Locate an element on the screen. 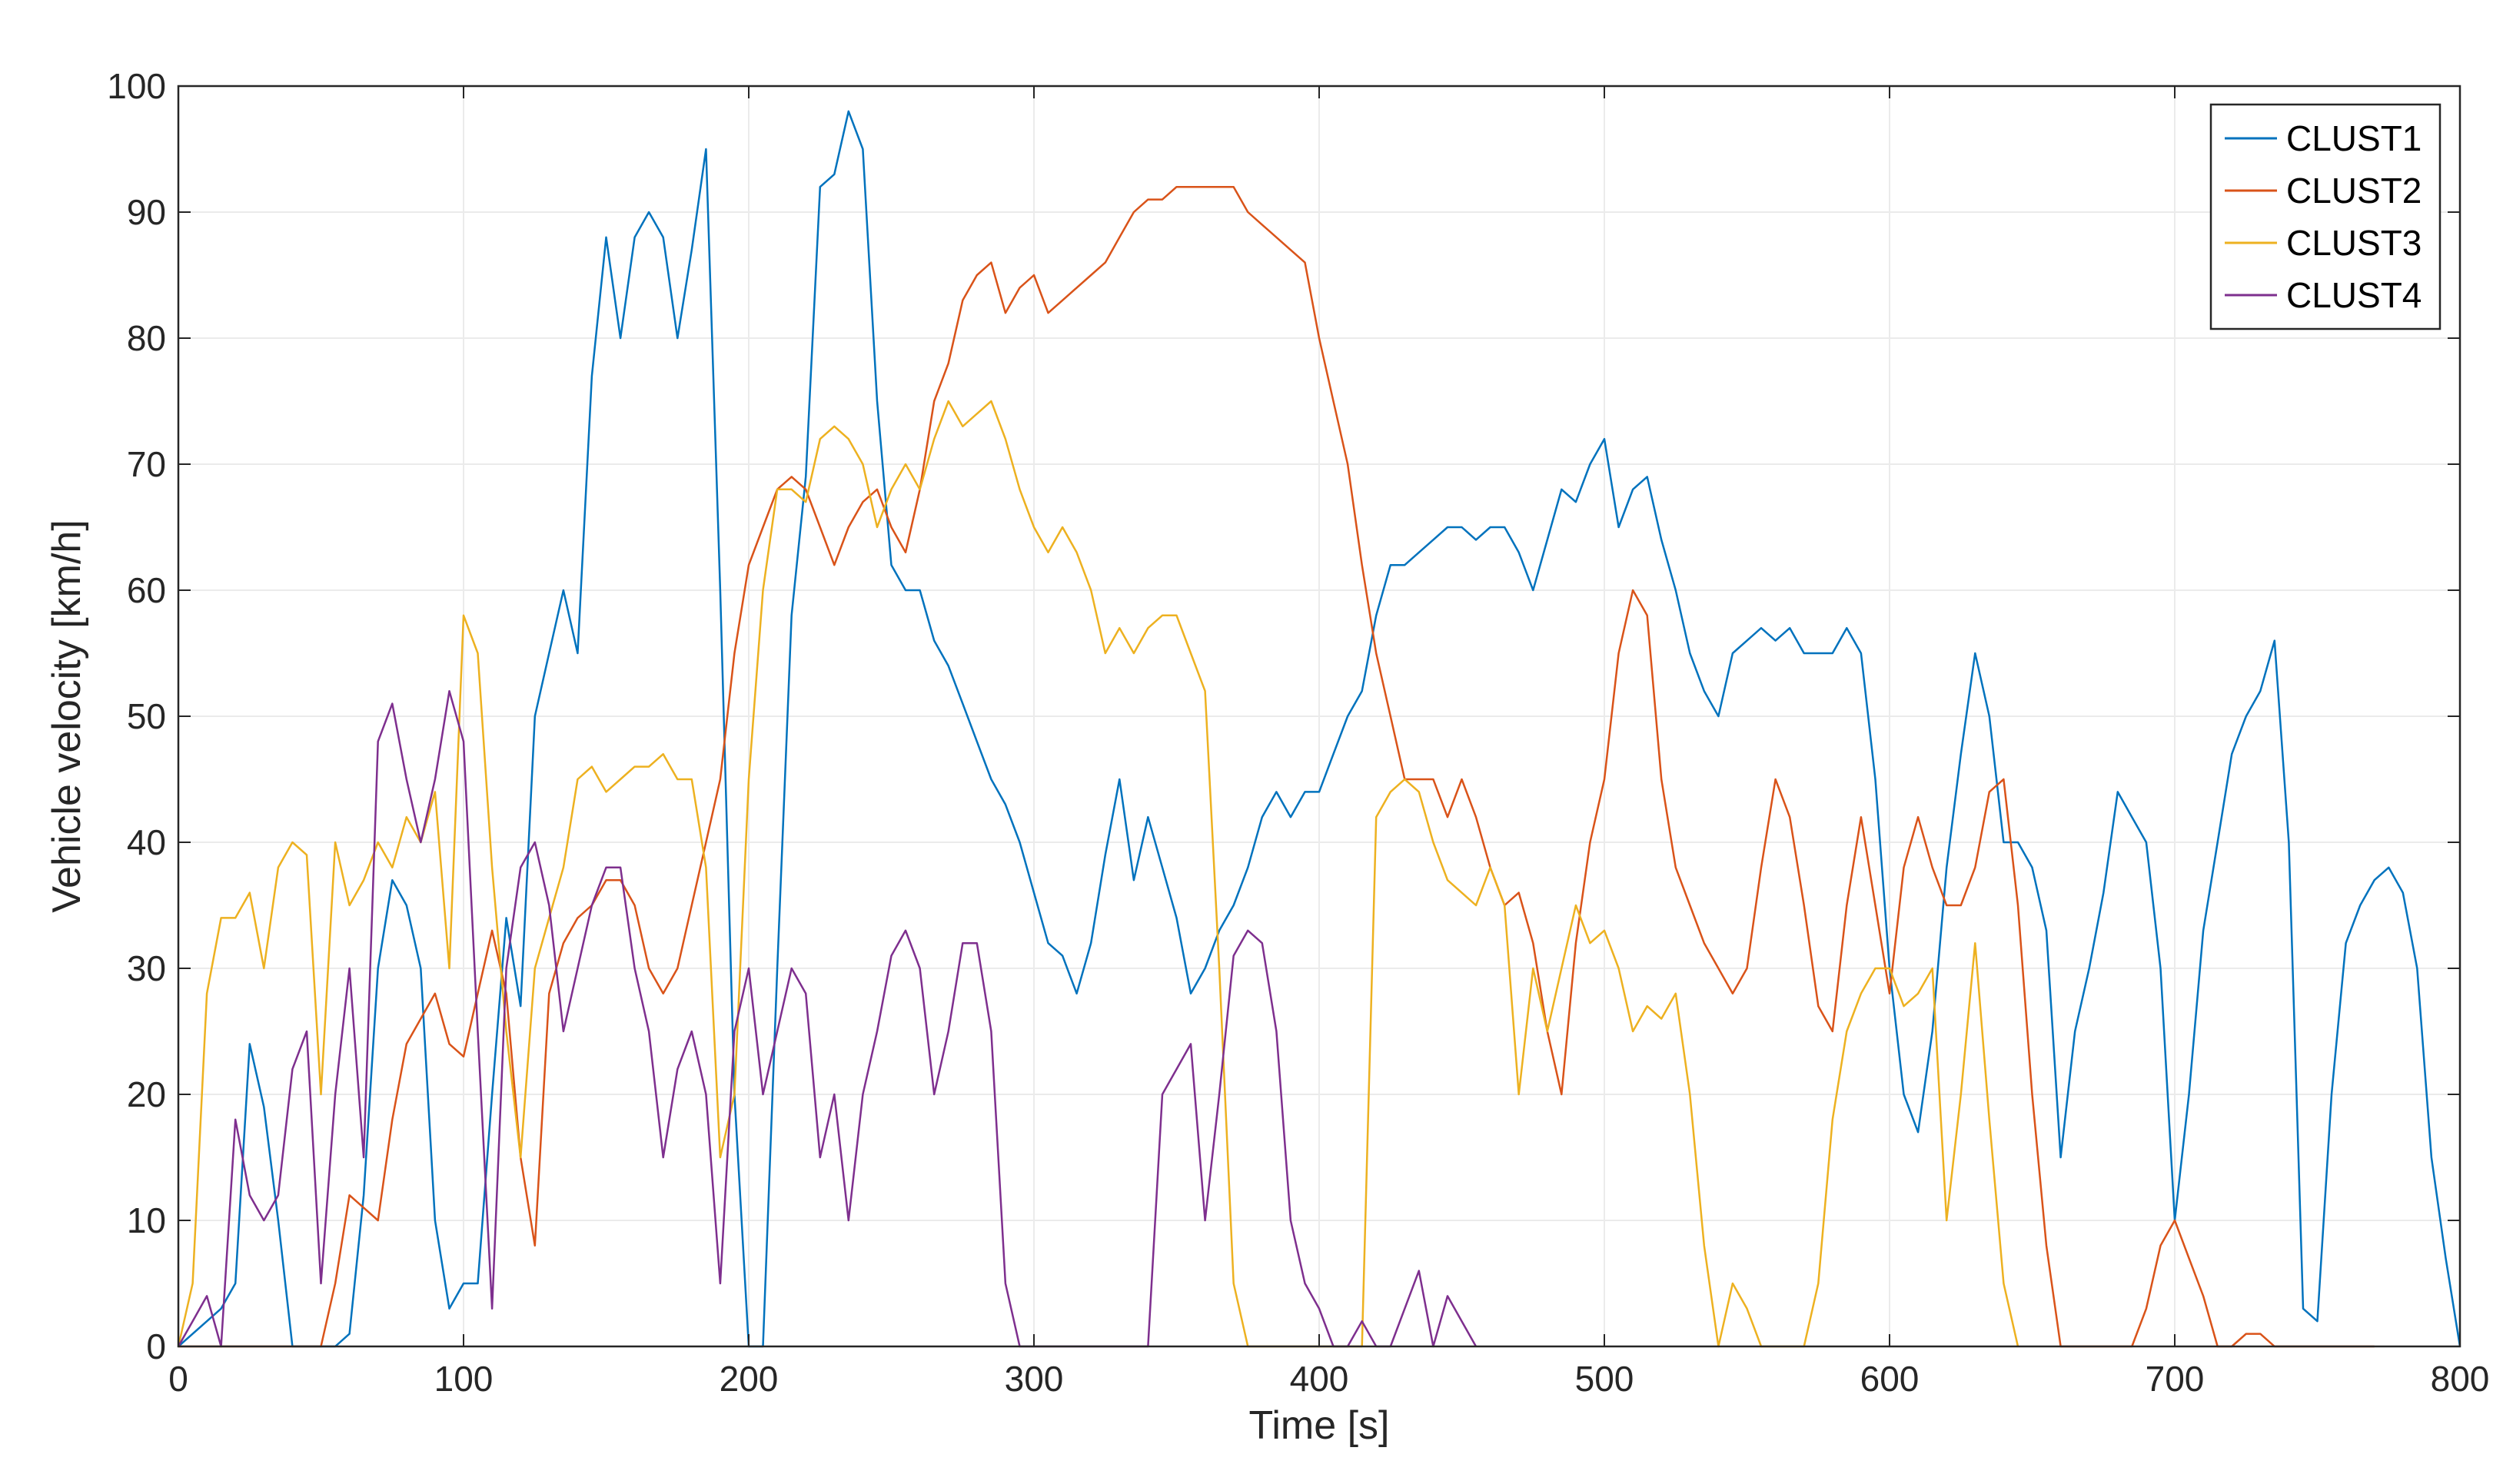 This screenshot has width=2503, height=1484. y-tick-label: 60 is located at coordinates (147, 590).